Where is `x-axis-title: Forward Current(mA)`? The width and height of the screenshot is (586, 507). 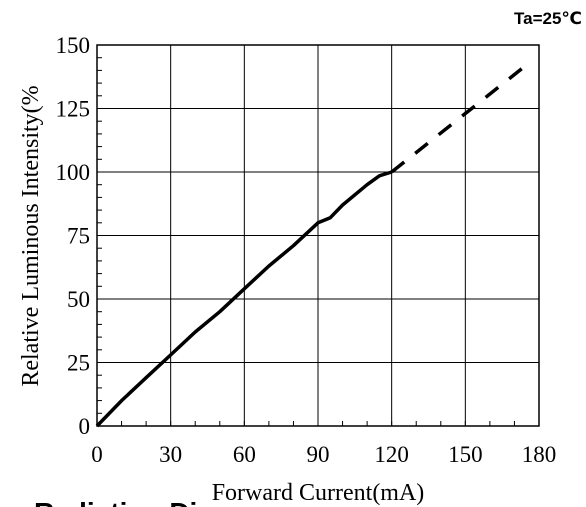
x-axis-title: Forward Current(mA) is located at coordinates (318, 493).